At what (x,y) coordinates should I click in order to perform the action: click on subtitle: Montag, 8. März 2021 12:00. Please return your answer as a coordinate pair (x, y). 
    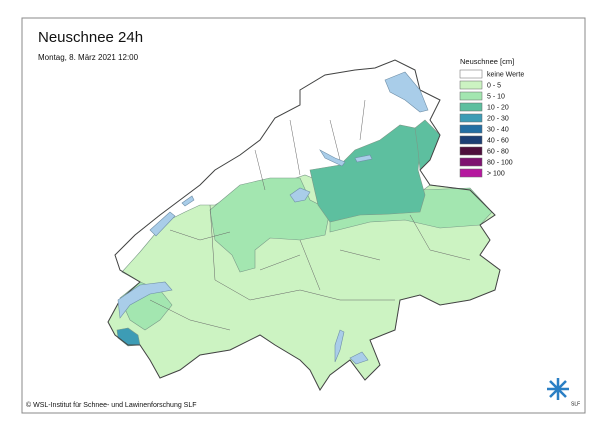
    Looking at the image, I should click on (88, 57).